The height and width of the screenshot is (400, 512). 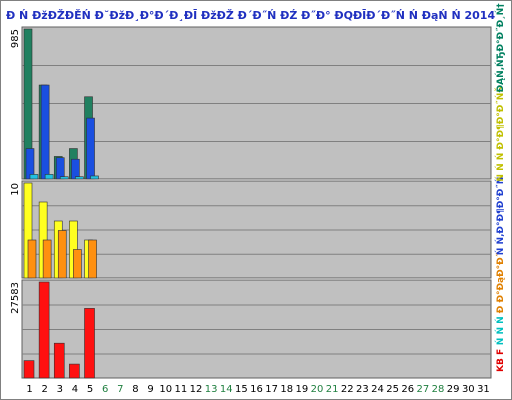 I want to click on legend-item: KB F, so click(x=501, y=360).